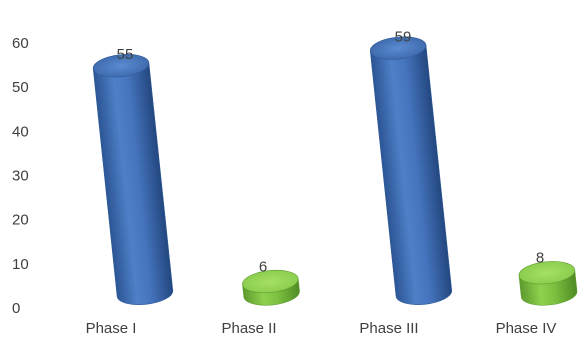 The width and height of the screenshot is (578, 338). What do you see at coordinates (20, 264) in the screenshot?
I see `y-tick-label: 10` at bounding box center [20, 264].